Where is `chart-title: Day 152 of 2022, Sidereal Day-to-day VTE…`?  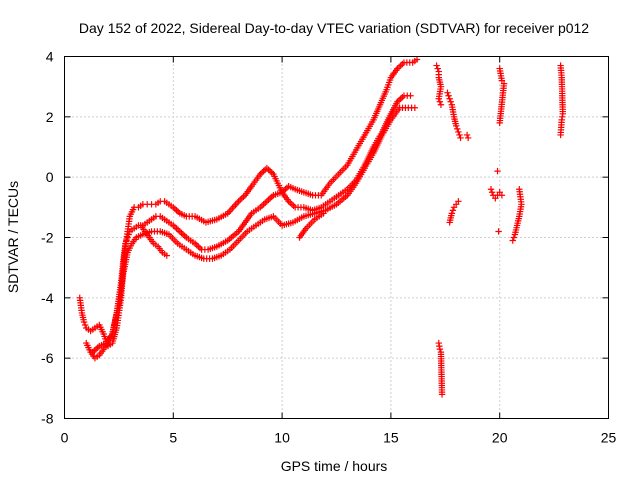
chart-title: Day 152 of 2022, Sidereal Day-to-day VTE… is located at coordinates (334, 28).